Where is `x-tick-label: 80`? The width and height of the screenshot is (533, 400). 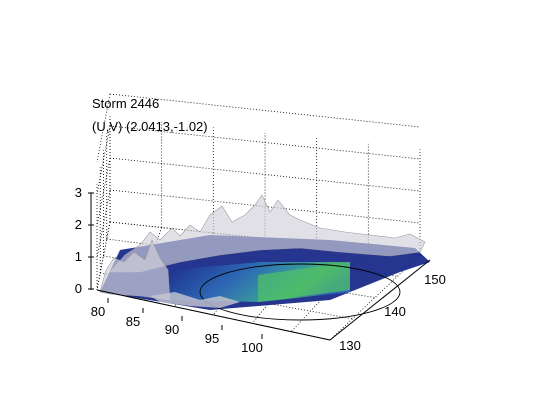
x-tick-label: 80 is located at coordinates (98, 311).